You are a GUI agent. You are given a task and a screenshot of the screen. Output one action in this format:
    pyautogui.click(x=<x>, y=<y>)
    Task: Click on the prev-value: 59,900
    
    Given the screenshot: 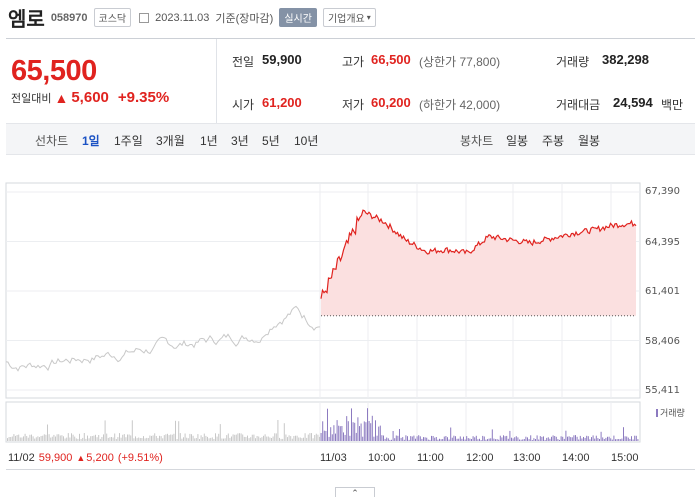 What is the action you would take?
    pyautogui.click(x=282, y=59)
    